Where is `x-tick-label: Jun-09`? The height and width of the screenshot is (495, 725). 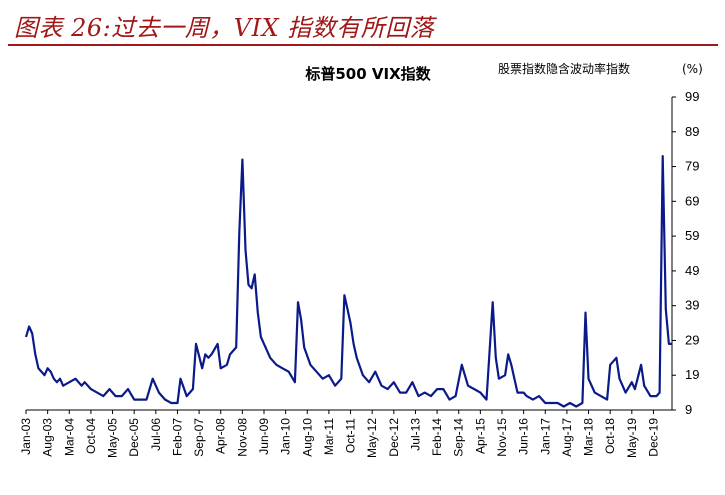
x-tick-label: Jun-09 is located at coordinates (264, 436).